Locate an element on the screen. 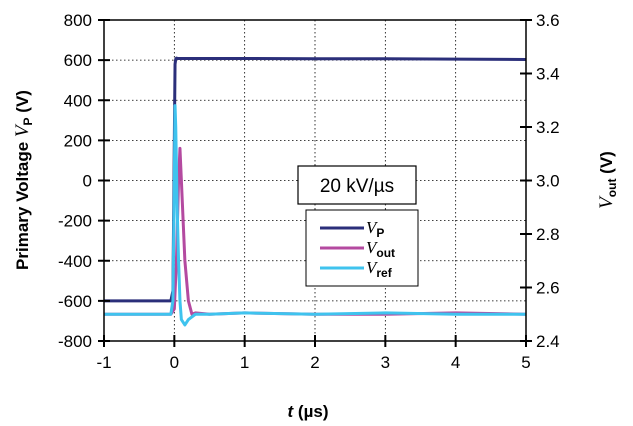 This screenshot has height=426, width=633. y-left-tick-label: -600 is located at coordinates (75, 301).